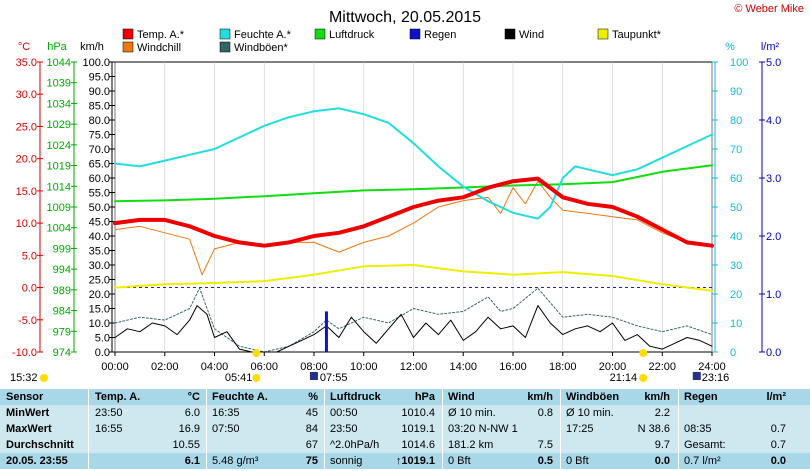 The image size is (810, 471). Describe the element at coordinates (739, 63) in the screenshot. I see `humidity-axis-tick-label: 100` at that location.